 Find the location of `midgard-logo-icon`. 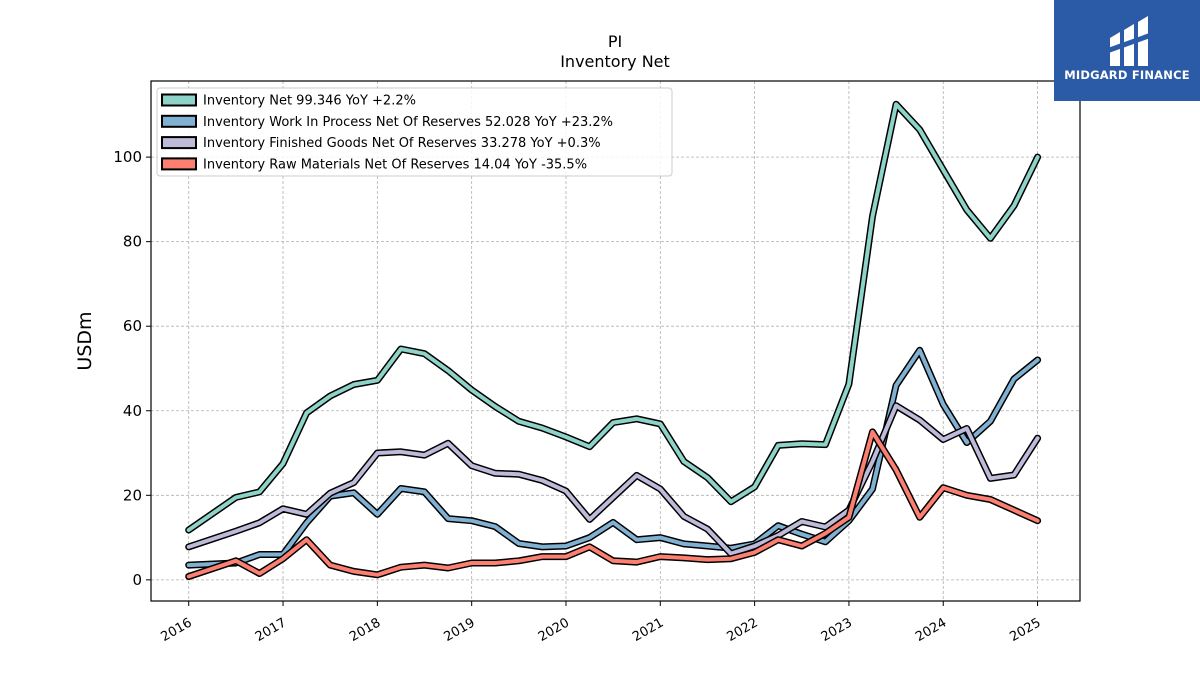

midgard-logo-icon is located at coordinates (1129, 41).